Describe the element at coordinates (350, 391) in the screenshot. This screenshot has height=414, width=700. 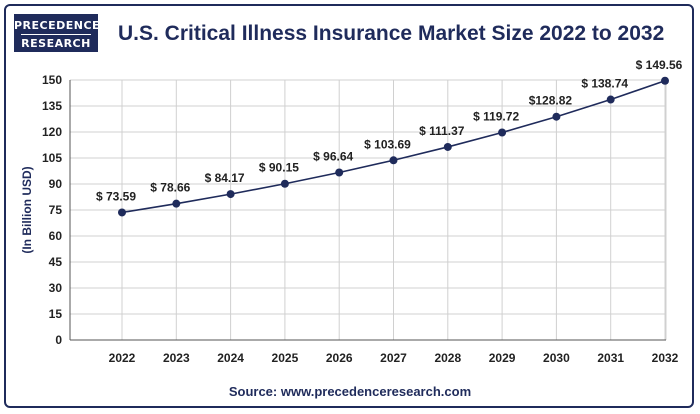
I see `source-note: Source: www.precedenceresearch.com` at that location.